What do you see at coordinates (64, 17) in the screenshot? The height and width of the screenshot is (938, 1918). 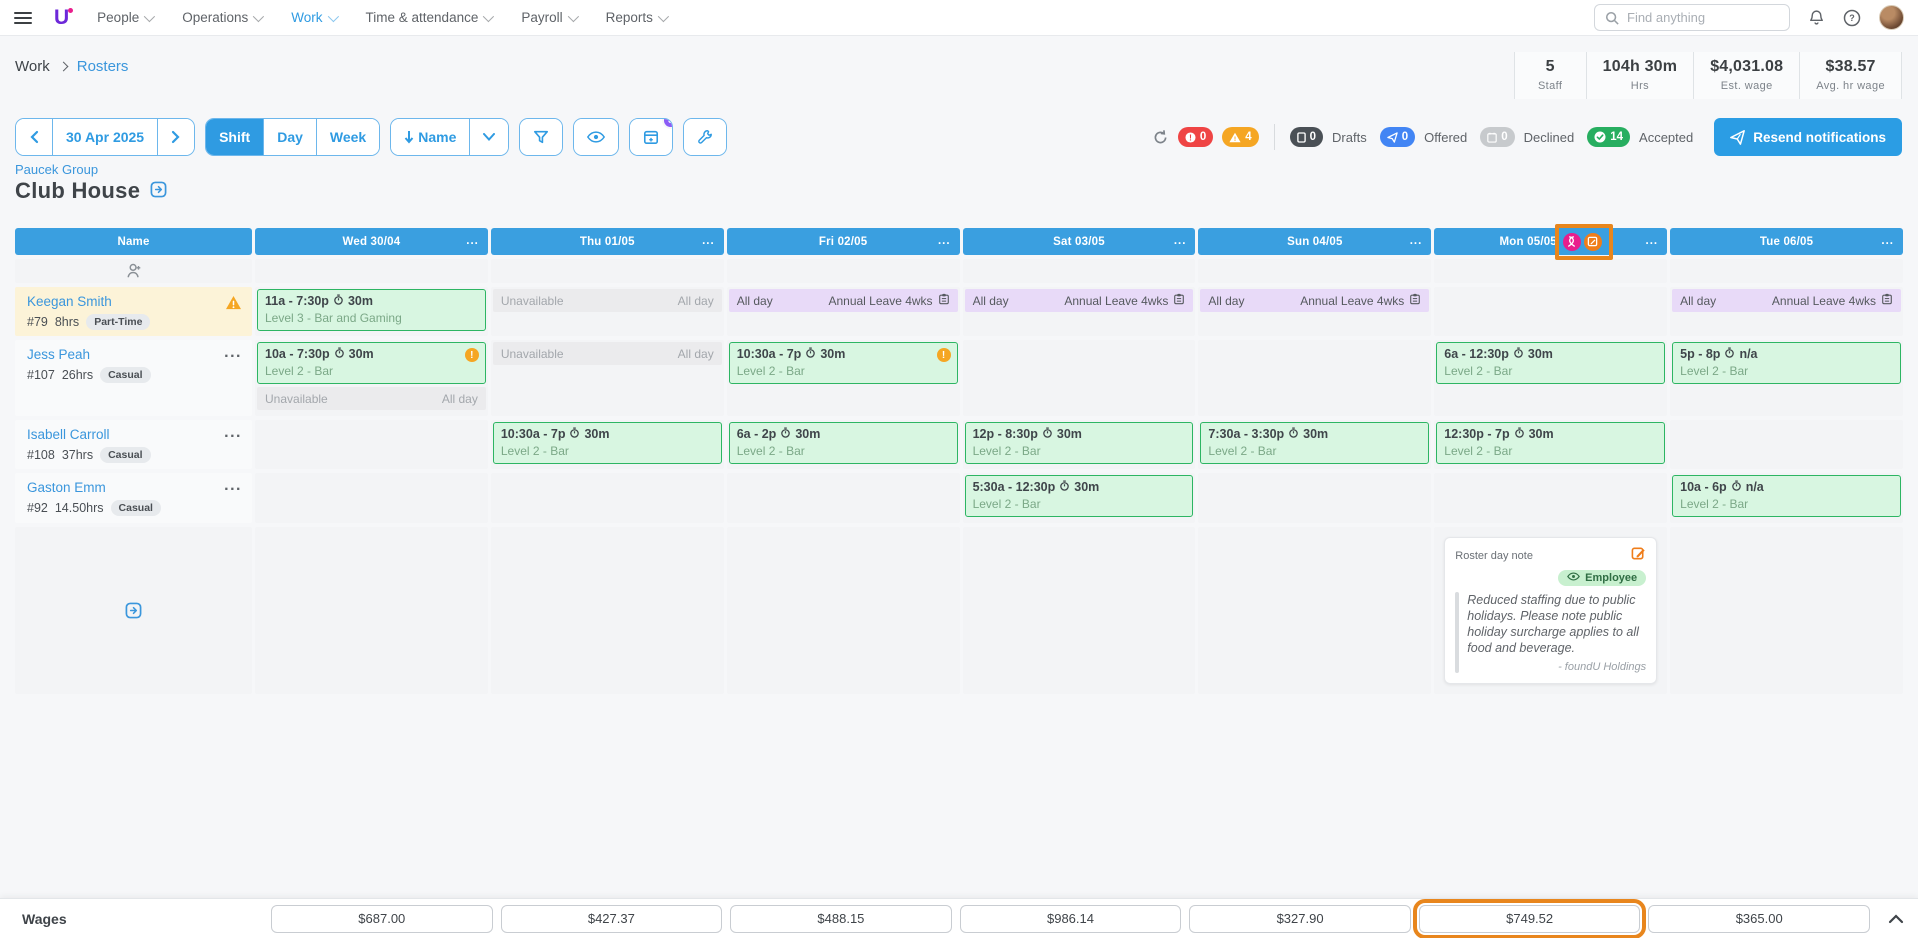 I see `foundu-logo: U` at bounding box center [64, 17].